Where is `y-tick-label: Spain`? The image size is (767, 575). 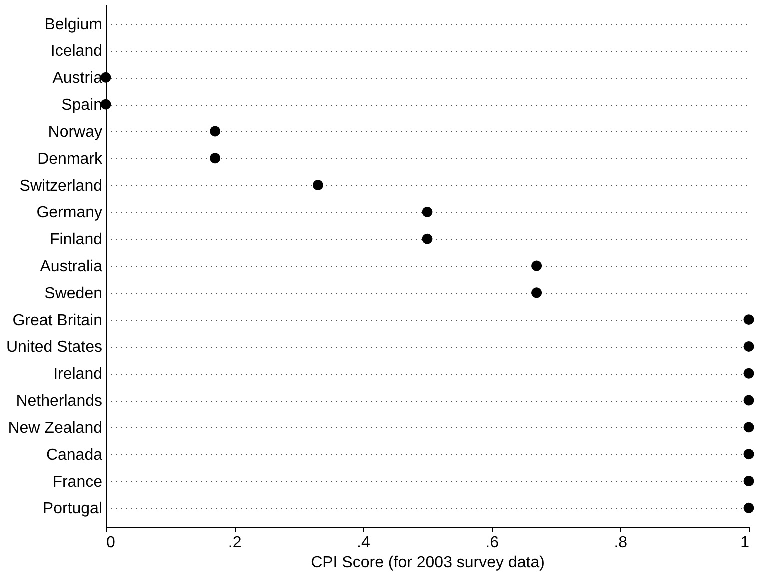
y-tick-label: Spain is located at coordinates (82, 105).